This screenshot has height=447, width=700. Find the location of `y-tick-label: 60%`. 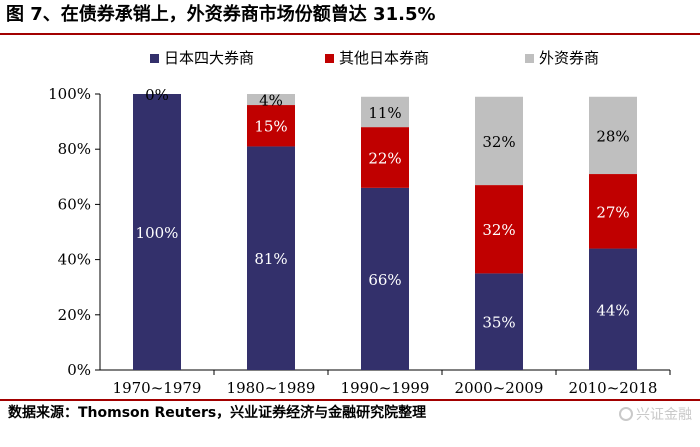

y-tick-label: 60% is located at coordinates (74, 204).